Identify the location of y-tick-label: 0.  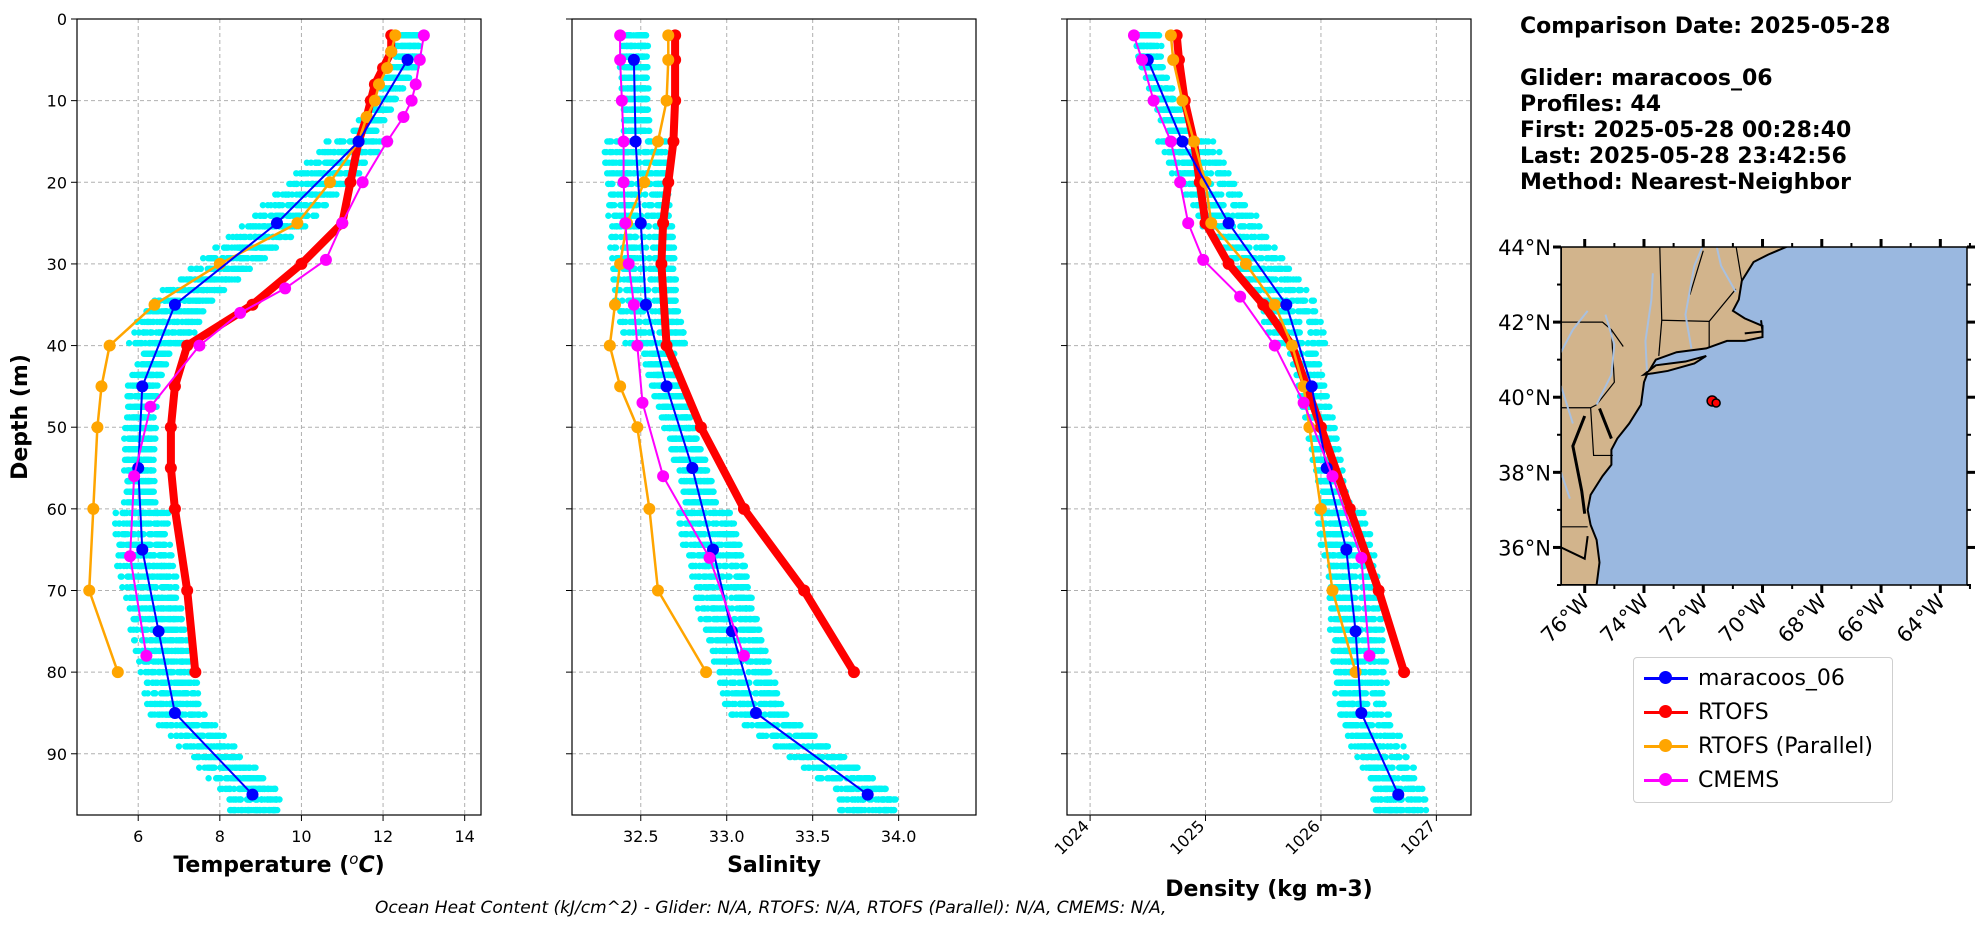
(62, 19).